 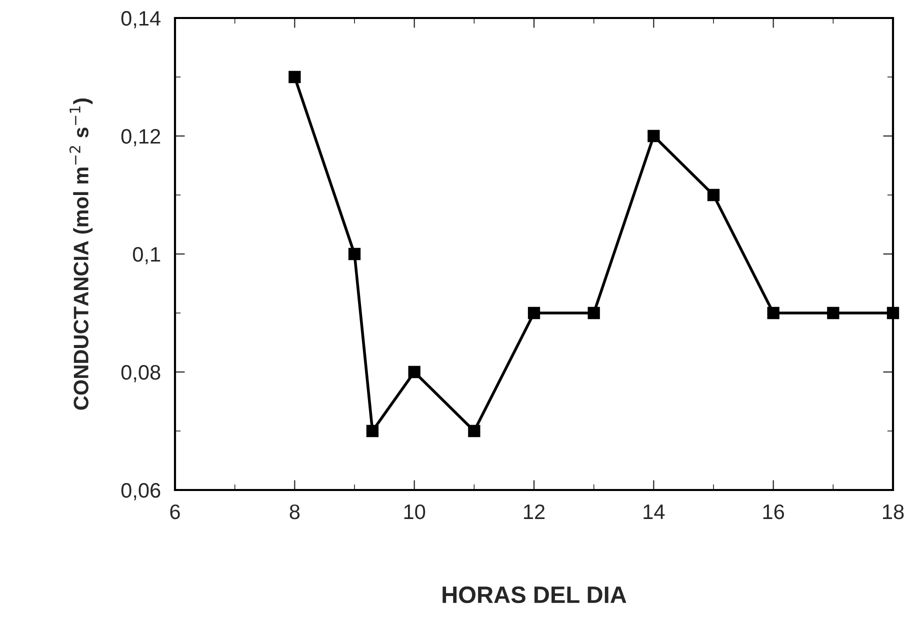 What do you see at coordinates (140, 137) in the screenshot?
I see `y-tick-label: 0,12` at bounding box center [140, 137].